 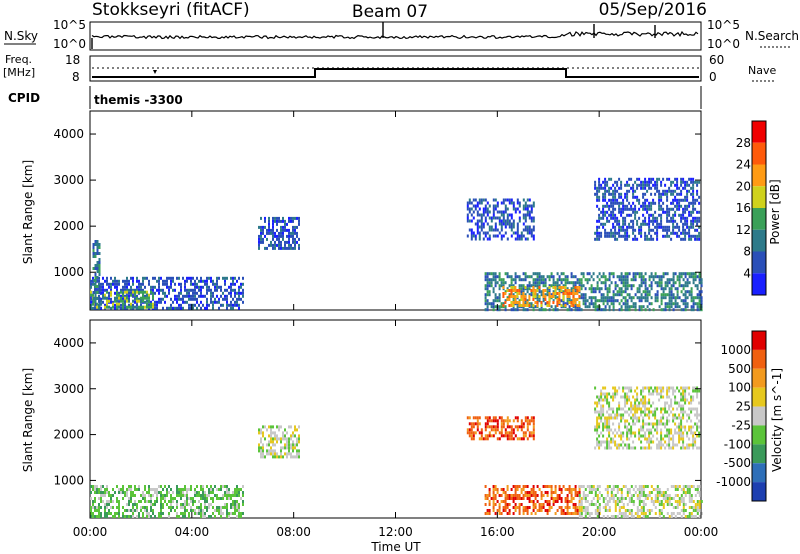 What do you see at coordinates (759, 153) in the screenshot?
I see `colorbar-swatch` at bounding box center [759, 153].